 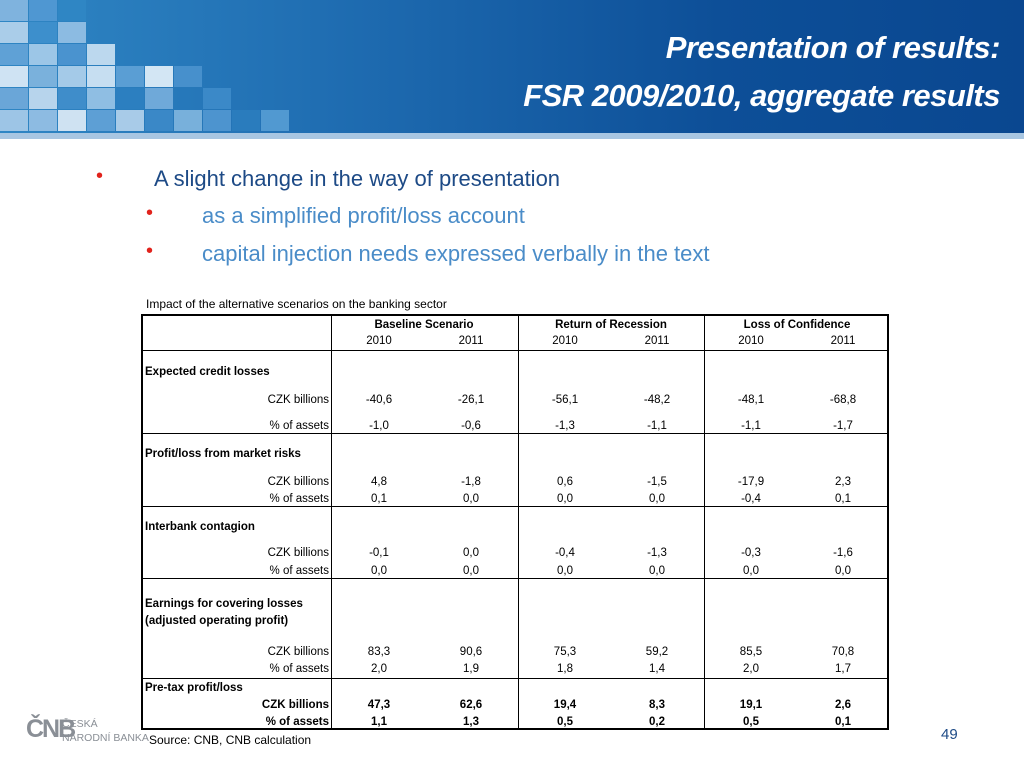 I want to click on section-title: Interbank contagion, so click(x=200, y=527).